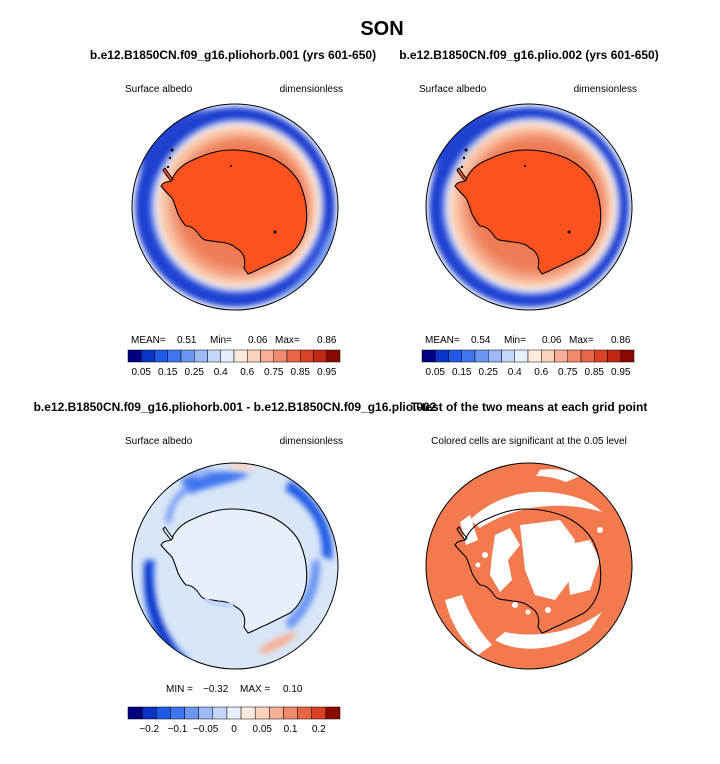 The image size is (720, 764). What do you see at coordinates (247, 372) in the screenshot?
I see `colorbar-tick-label: 0.6` at bounding box center [247, 372].